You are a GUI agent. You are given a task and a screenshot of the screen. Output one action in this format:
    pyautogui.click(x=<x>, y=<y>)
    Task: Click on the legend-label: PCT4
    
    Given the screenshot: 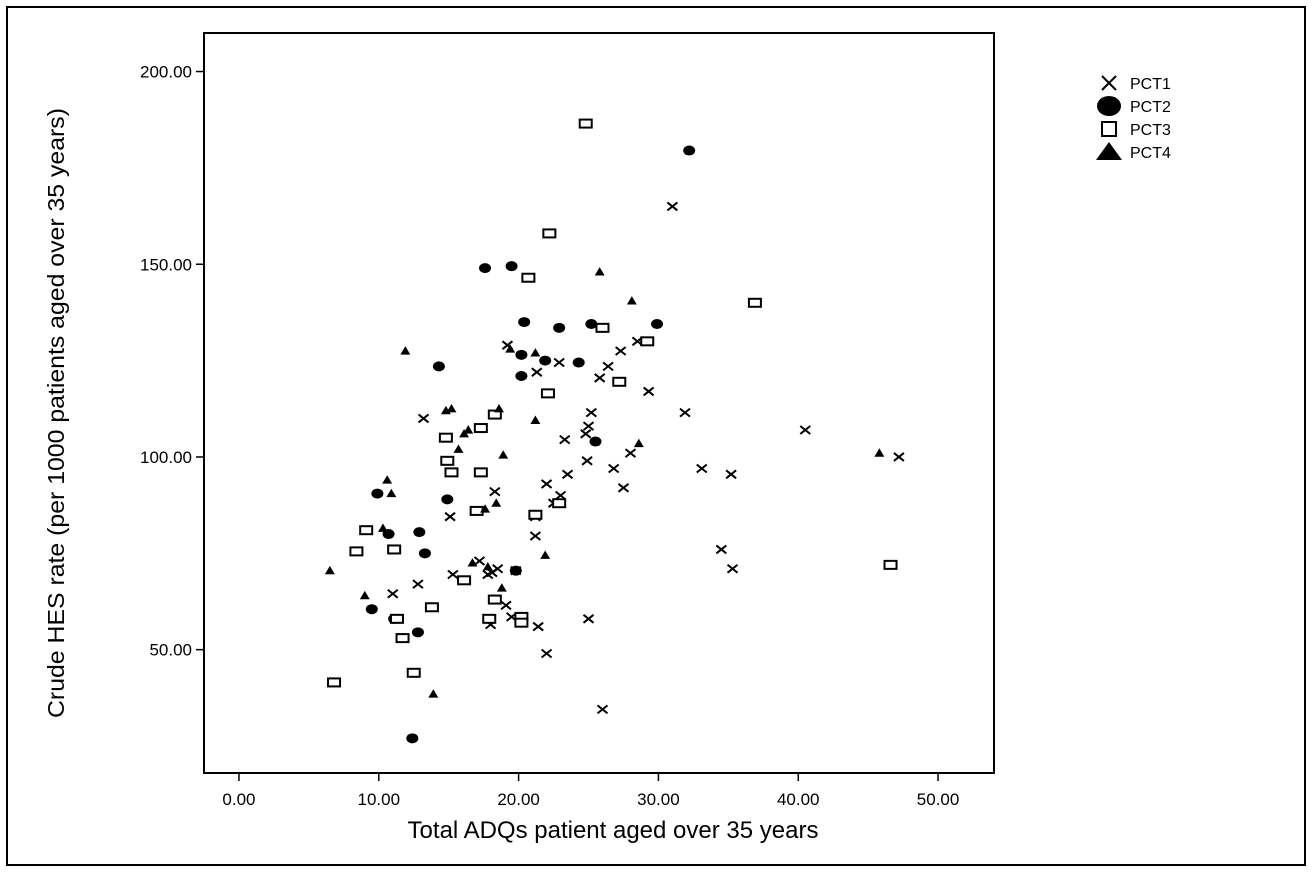 What is the action you would take?
    pyautogui.click(x=1150, y=153)
    